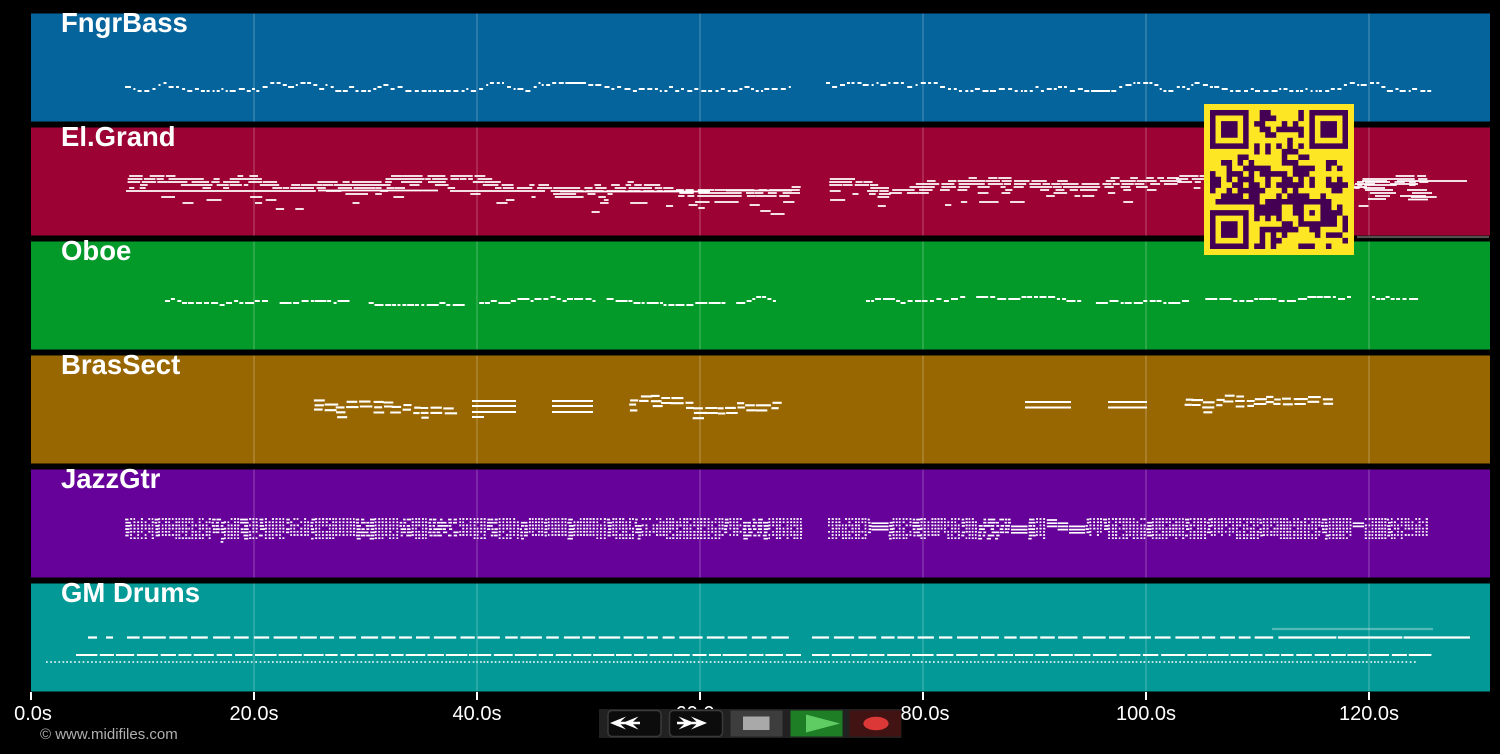 The image size is (1500, 754). What do you see at coordinates (925, 714) in the screenshot?
I see `svg-text: 80.0s` at bounding box center [925, 714].